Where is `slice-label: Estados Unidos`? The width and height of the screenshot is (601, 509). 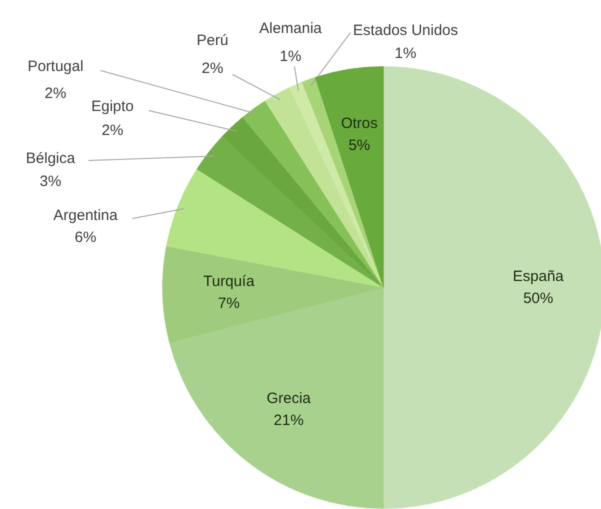
slice-label: Estados Unidos is located at coordinates (405, 30).